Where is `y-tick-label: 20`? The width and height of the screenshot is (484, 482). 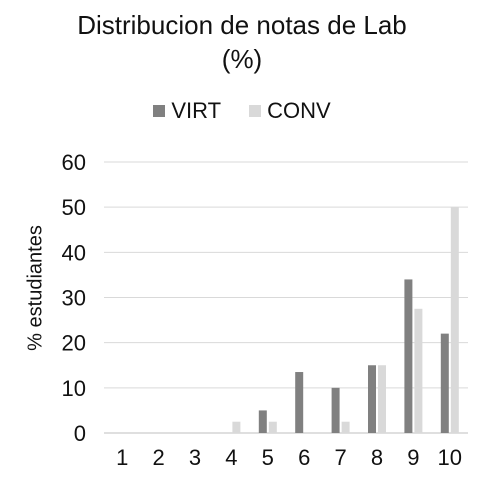
y-tick-label: 20 is located at coordinates (74, 343).